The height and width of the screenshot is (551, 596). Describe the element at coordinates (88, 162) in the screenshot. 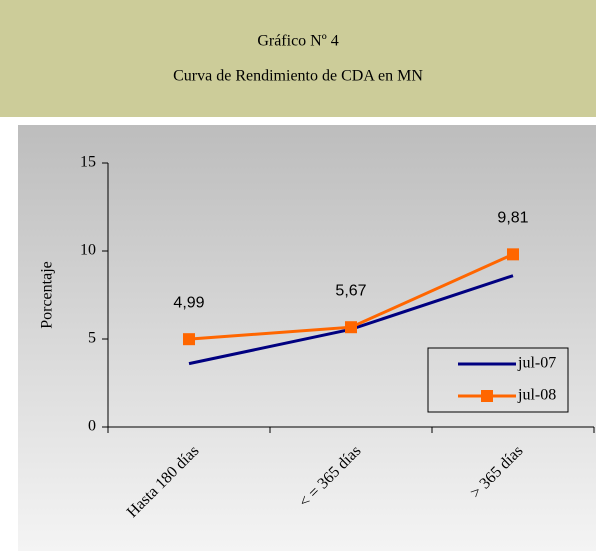

I see `y-tick-label: 15` at that location.